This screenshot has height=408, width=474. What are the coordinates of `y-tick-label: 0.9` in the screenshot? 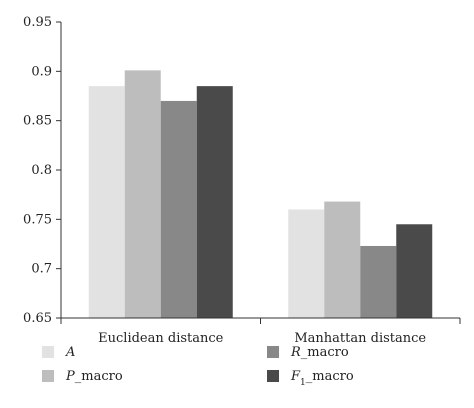 It's located at (41, 71).